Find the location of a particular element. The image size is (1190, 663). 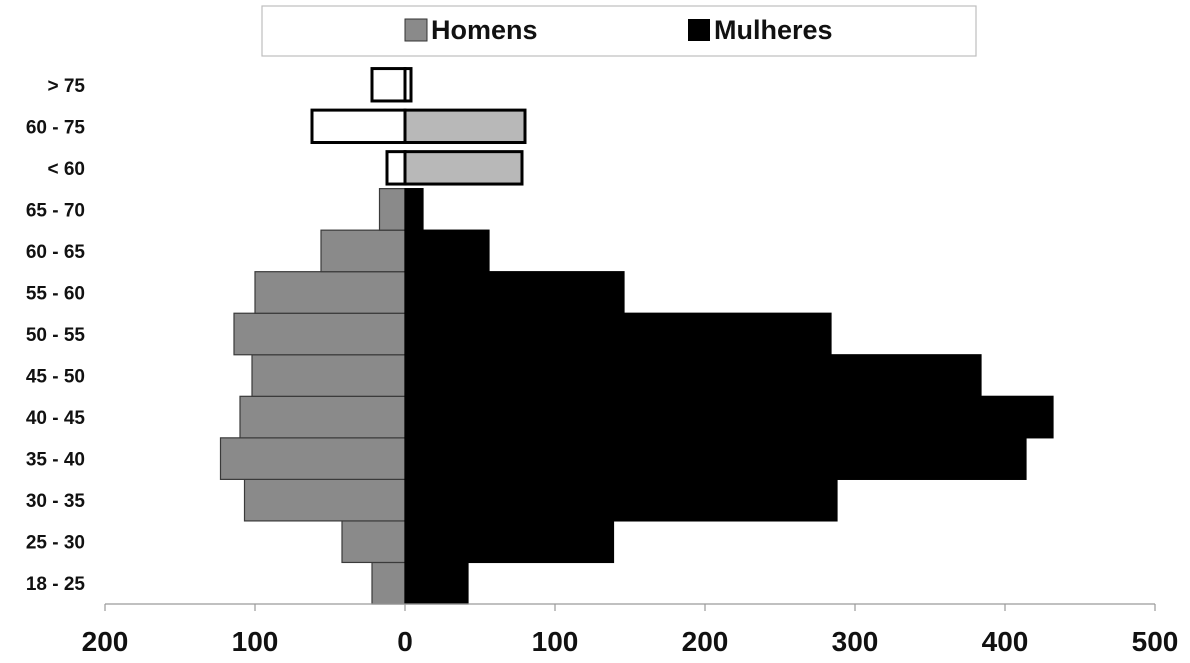

category-label: 30 - 35 is located at coordinates (56, 501).